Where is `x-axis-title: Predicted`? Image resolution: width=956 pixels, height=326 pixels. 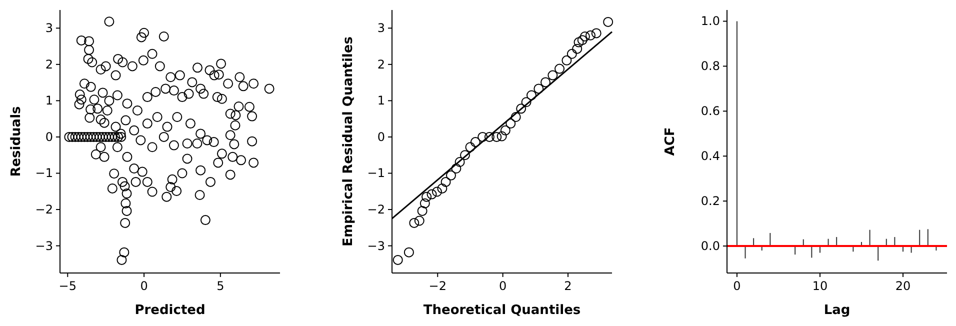 x-axis-title: Predicted is located at coordinates (170, 310).